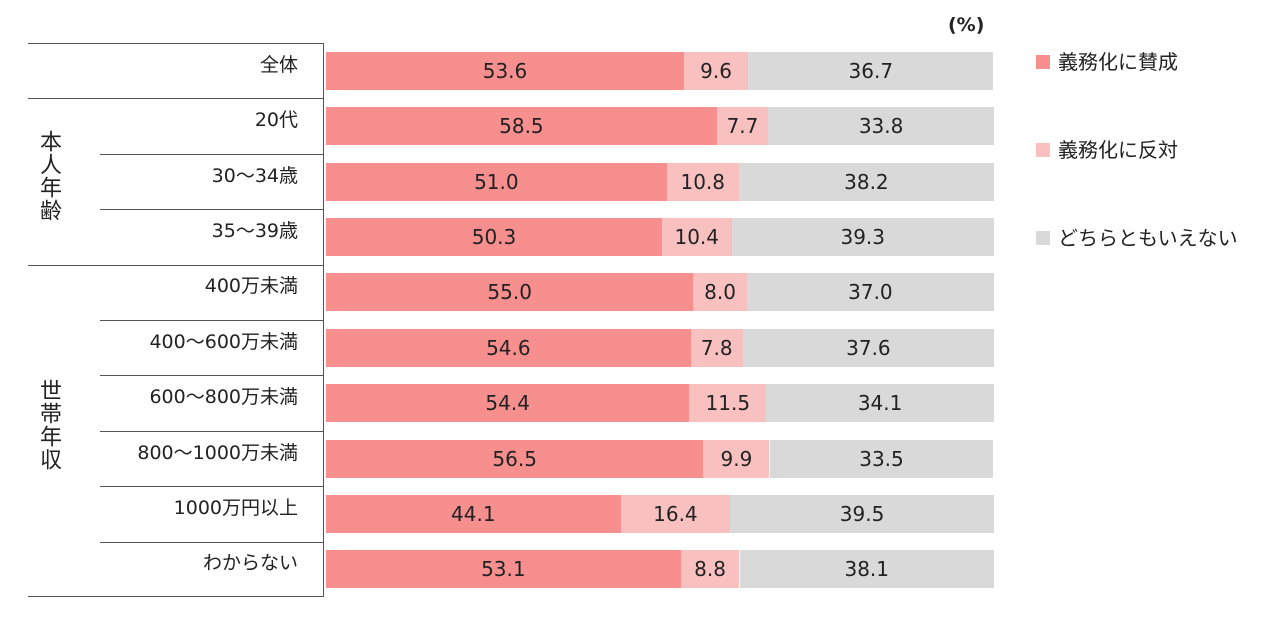  Describe the element at coordinates (223, 397) in the screenshot. I see `category-label: 600～800万未満` at that location.